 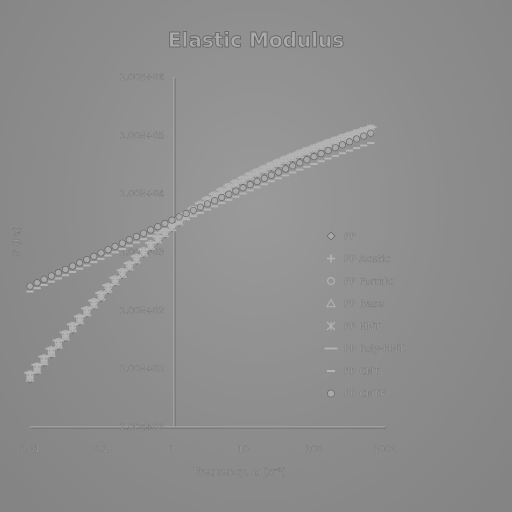 What do you see at coordinates (142, 428) in the screenshot?
I see `y-tick-label: 1.00E+00` at bounding box center [142, 428].